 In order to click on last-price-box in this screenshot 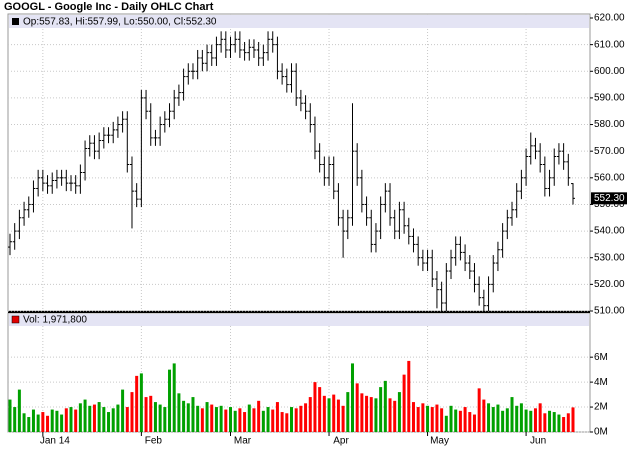, I will do `click(609, 198)`.